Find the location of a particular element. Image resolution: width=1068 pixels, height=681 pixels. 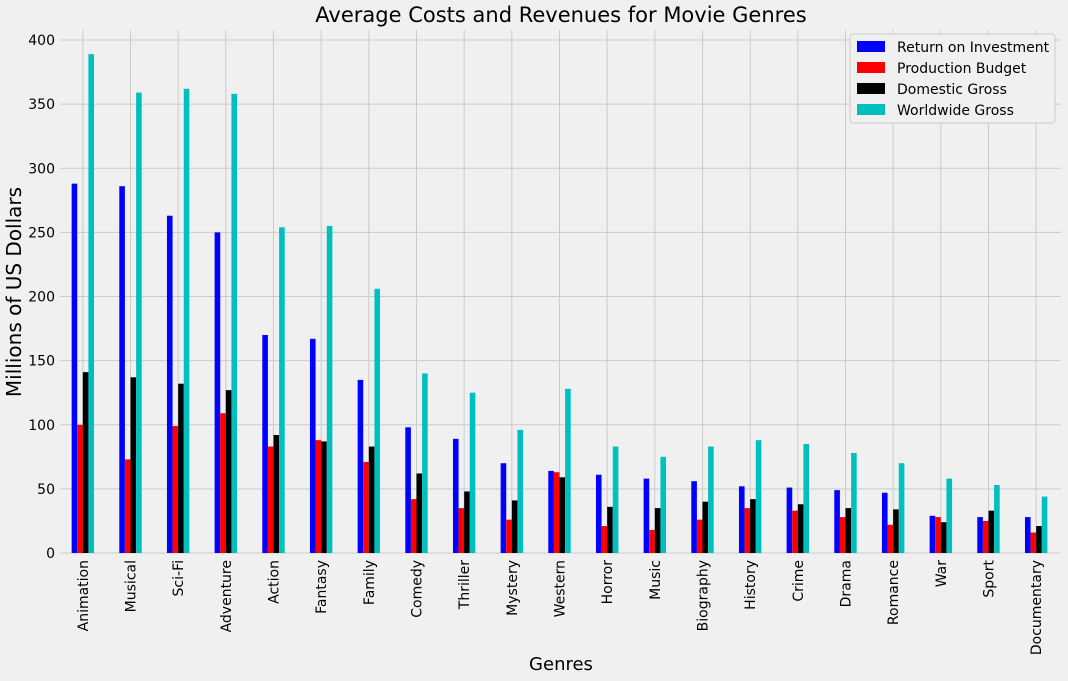

legend-label: Return on Investment is located at coordinates (973, 48).